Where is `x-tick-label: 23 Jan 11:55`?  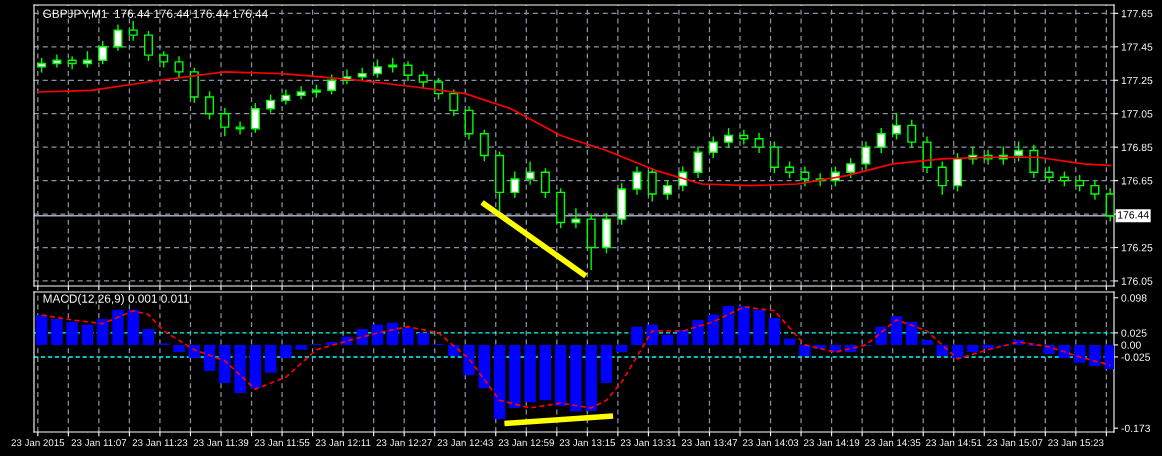 x-tick-label: 23 Jan 11:55 is located at coordinates (282, 443).